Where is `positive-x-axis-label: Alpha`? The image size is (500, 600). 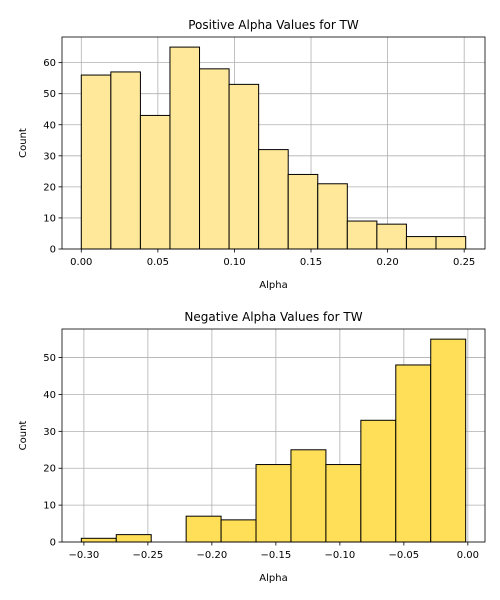 positive-x-axis-label: Alpha is located at coordinates (273, 285).